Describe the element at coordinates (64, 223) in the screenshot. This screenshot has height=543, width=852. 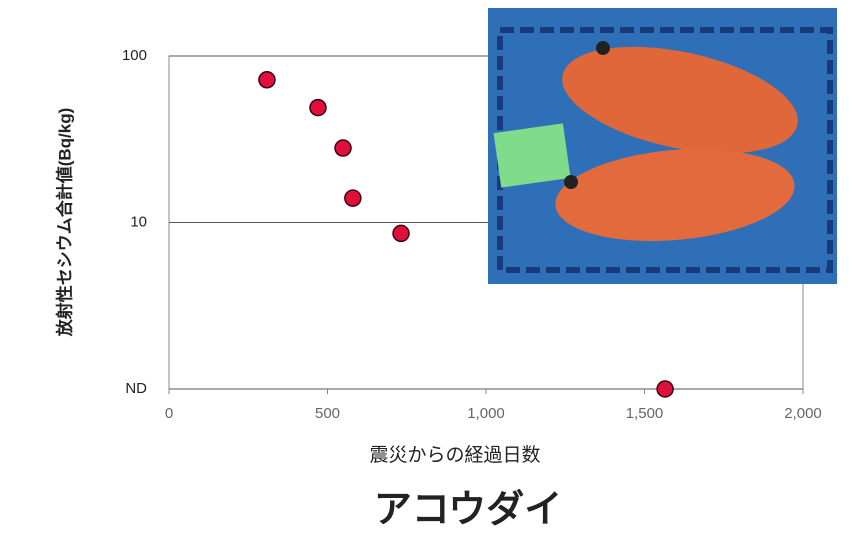
I see `y-axis-label: 放射性セシウム合計値(Bq/kg)` at that location.